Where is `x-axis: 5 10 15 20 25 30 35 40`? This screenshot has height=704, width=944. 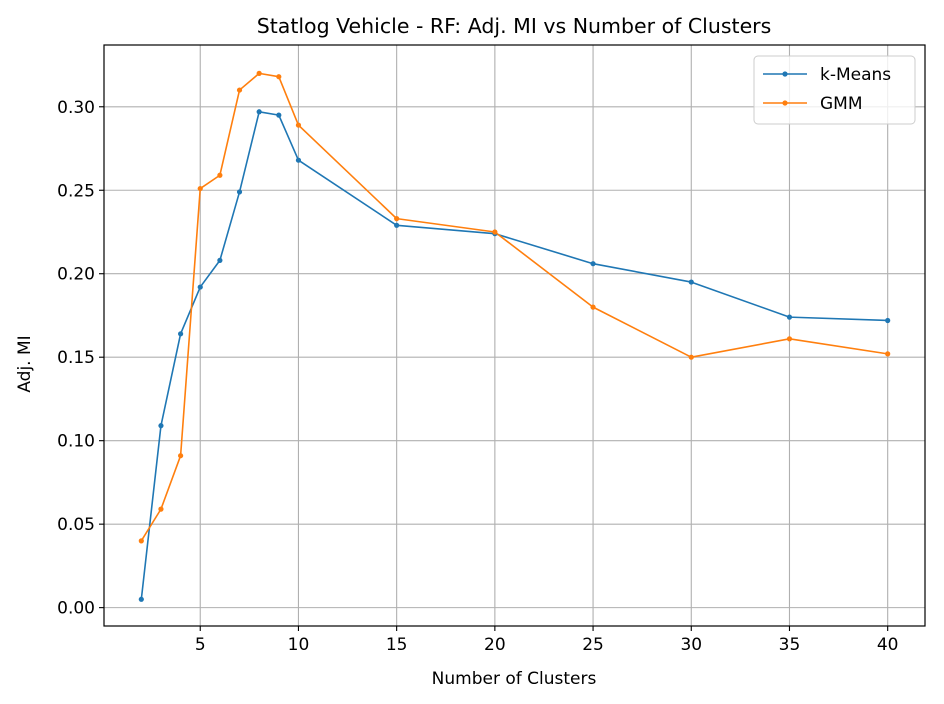
x-axis: 5 10 15 20 25 30 35 40 is located at coordinates (547, 640).